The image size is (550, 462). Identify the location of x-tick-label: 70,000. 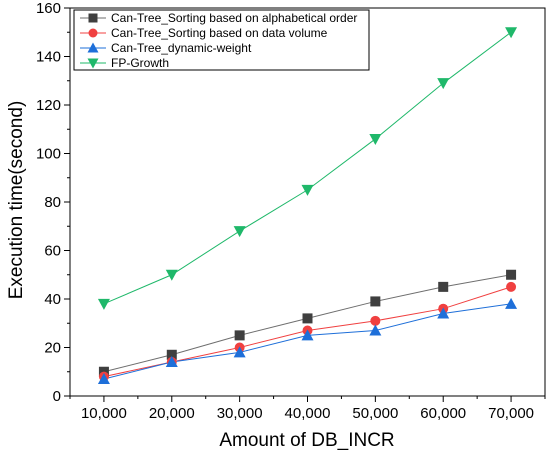
(511, 413).